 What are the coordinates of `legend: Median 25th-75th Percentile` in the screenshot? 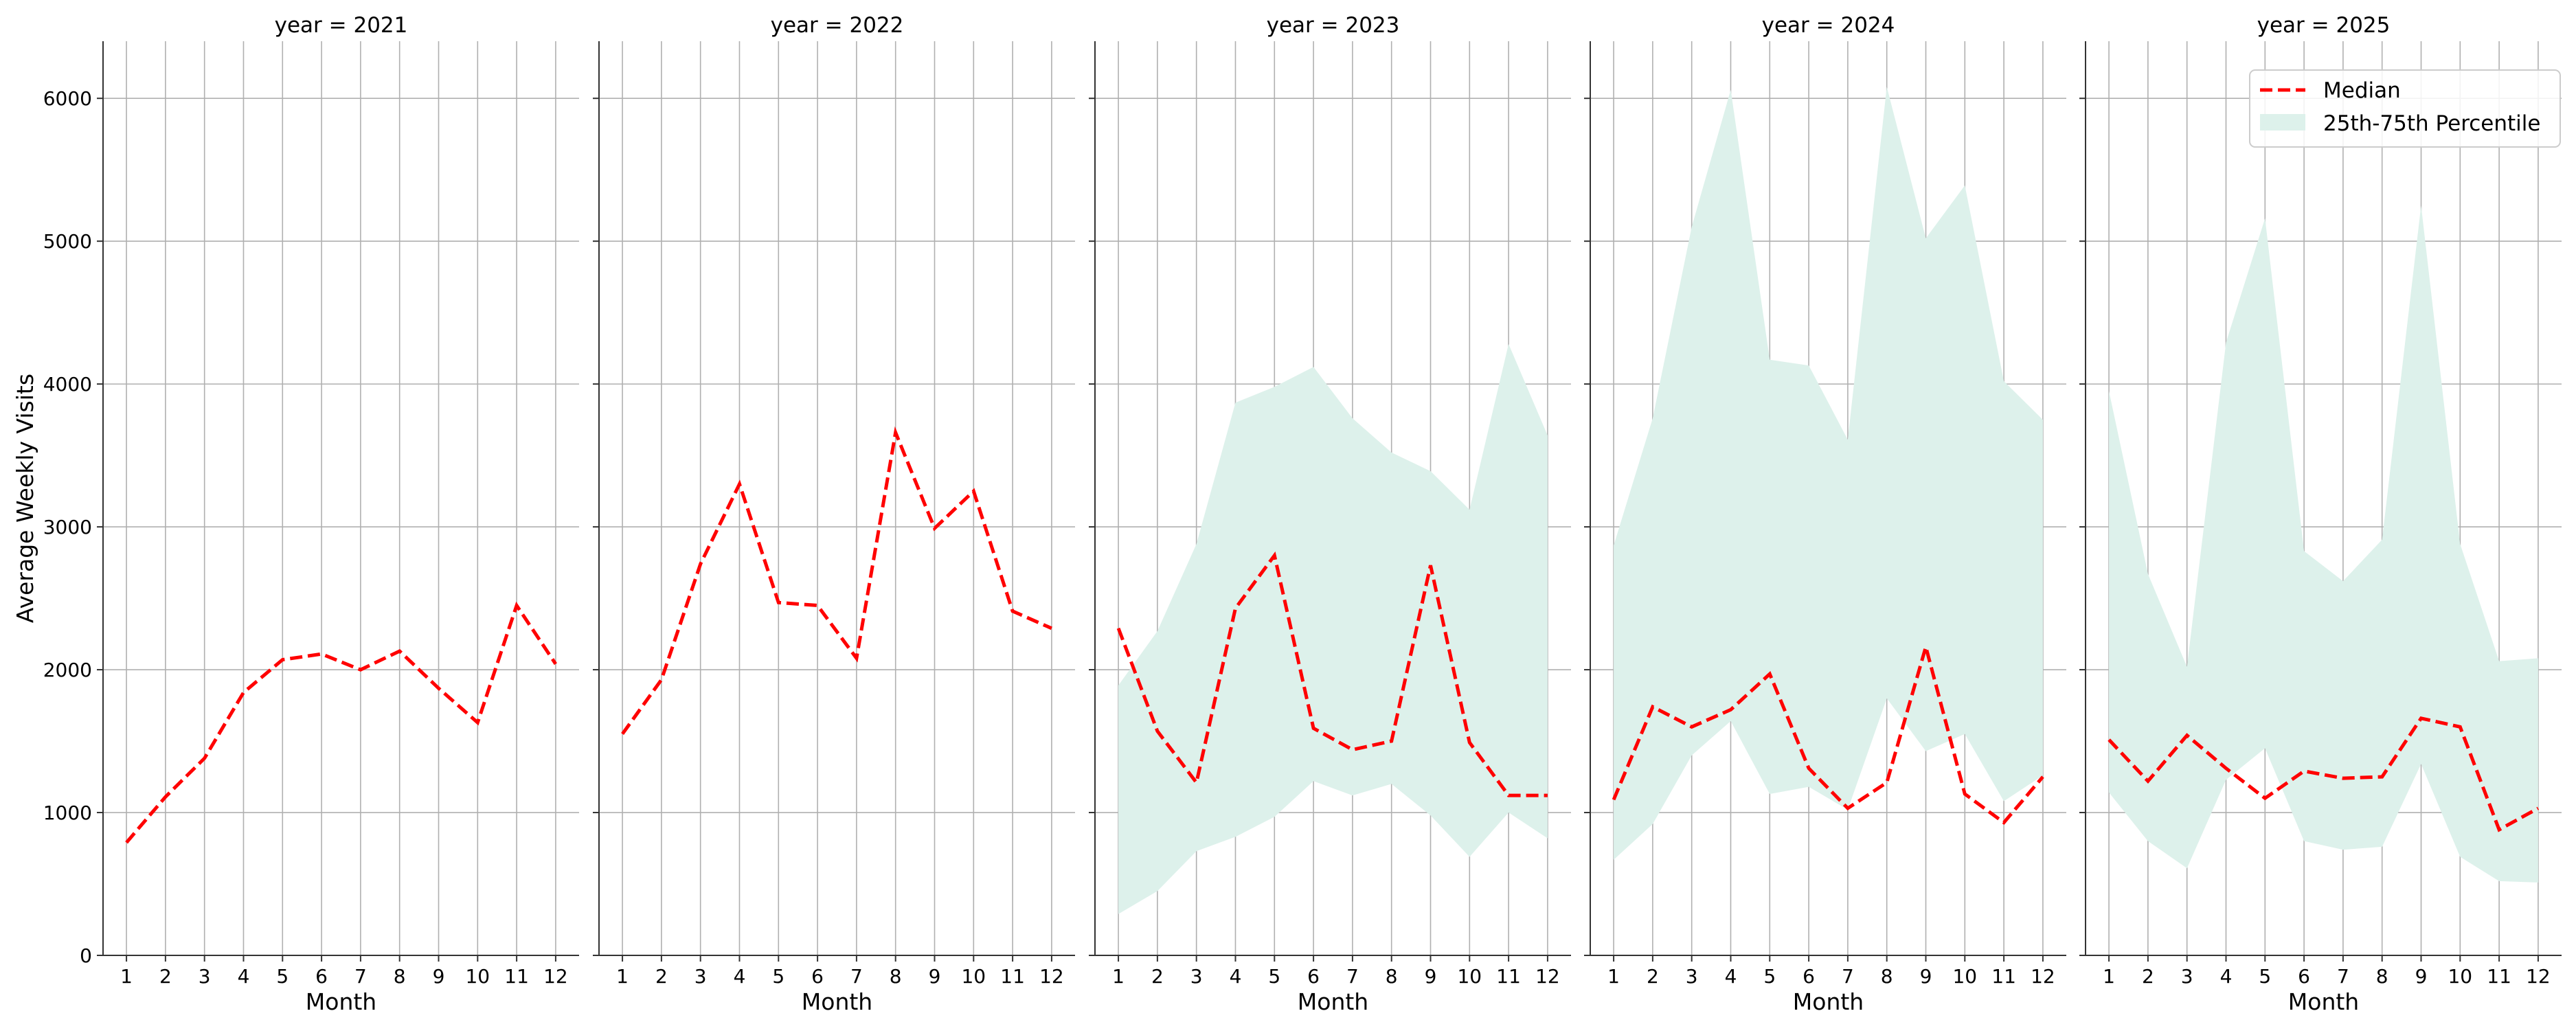 It's located at (2405, 109).